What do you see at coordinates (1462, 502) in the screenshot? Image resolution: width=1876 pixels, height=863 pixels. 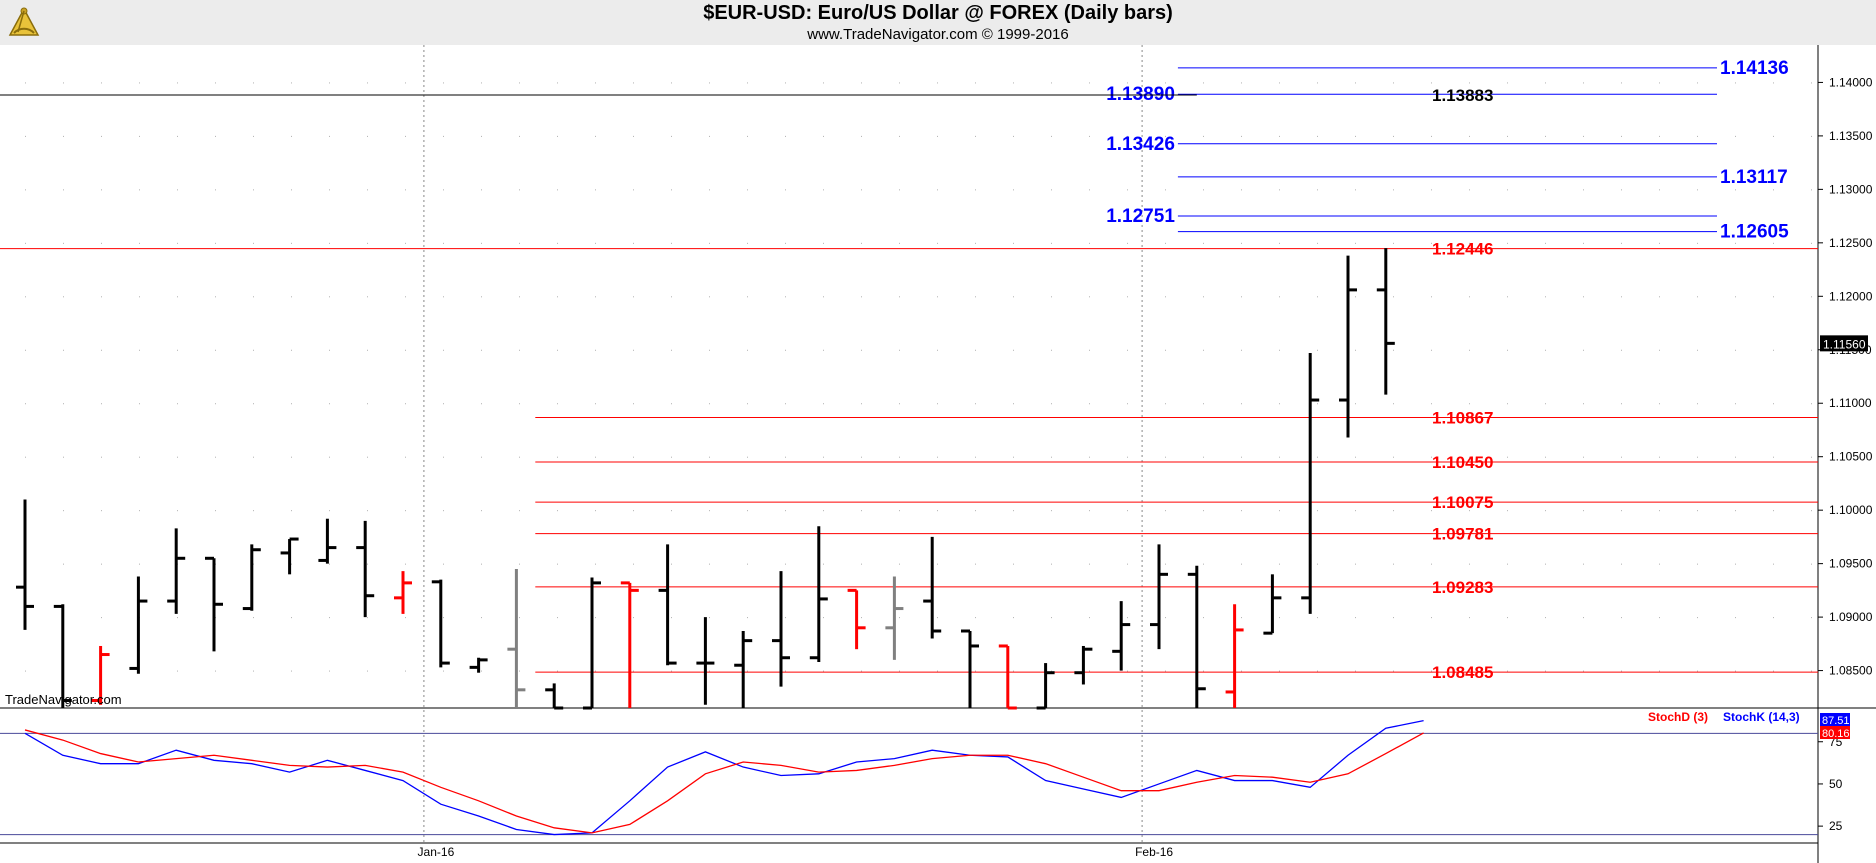 I see `level-label: 1.10075` at bounding box center [1462, 502].